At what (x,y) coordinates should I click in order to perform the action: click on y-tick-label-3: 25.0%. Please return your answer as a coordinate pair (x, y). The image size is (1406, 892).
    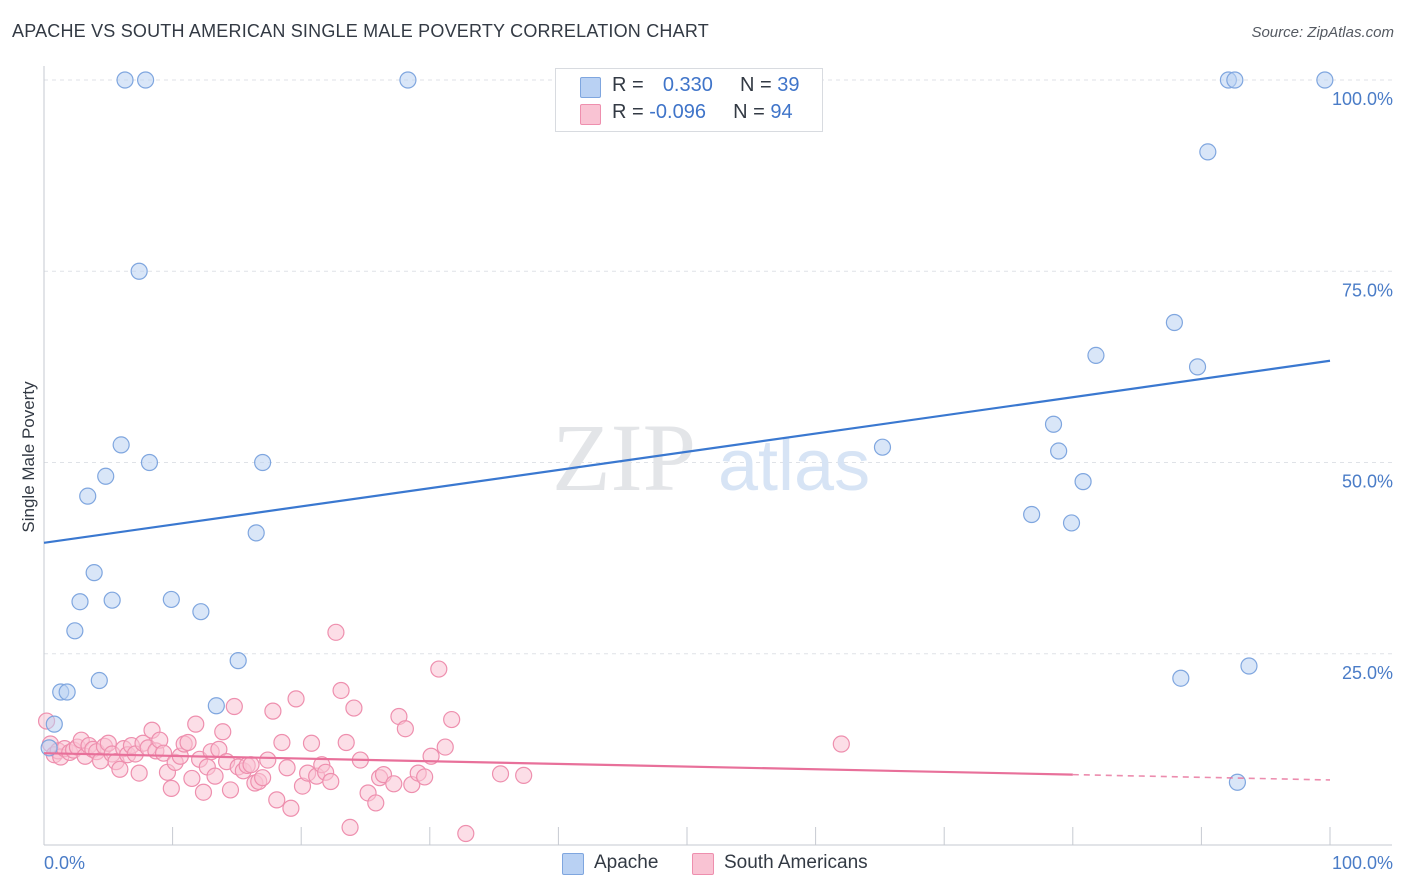
    Looking at the image, I should click on (1367, 673).